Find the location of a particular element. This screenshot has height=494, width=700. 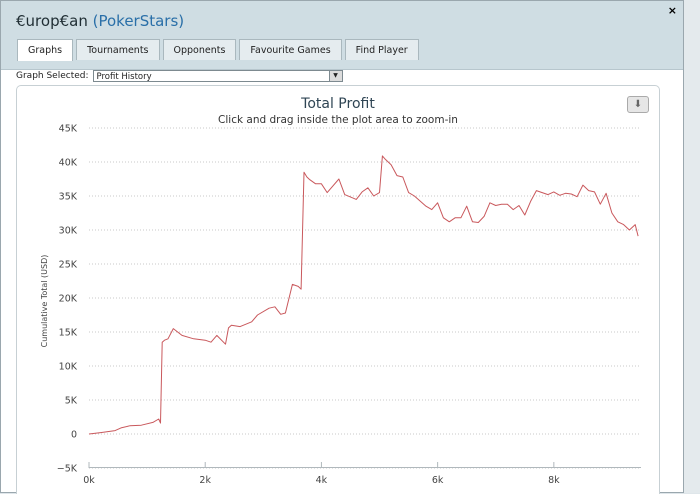

x-tick-label: 4k is located at coordinates (322, 480).